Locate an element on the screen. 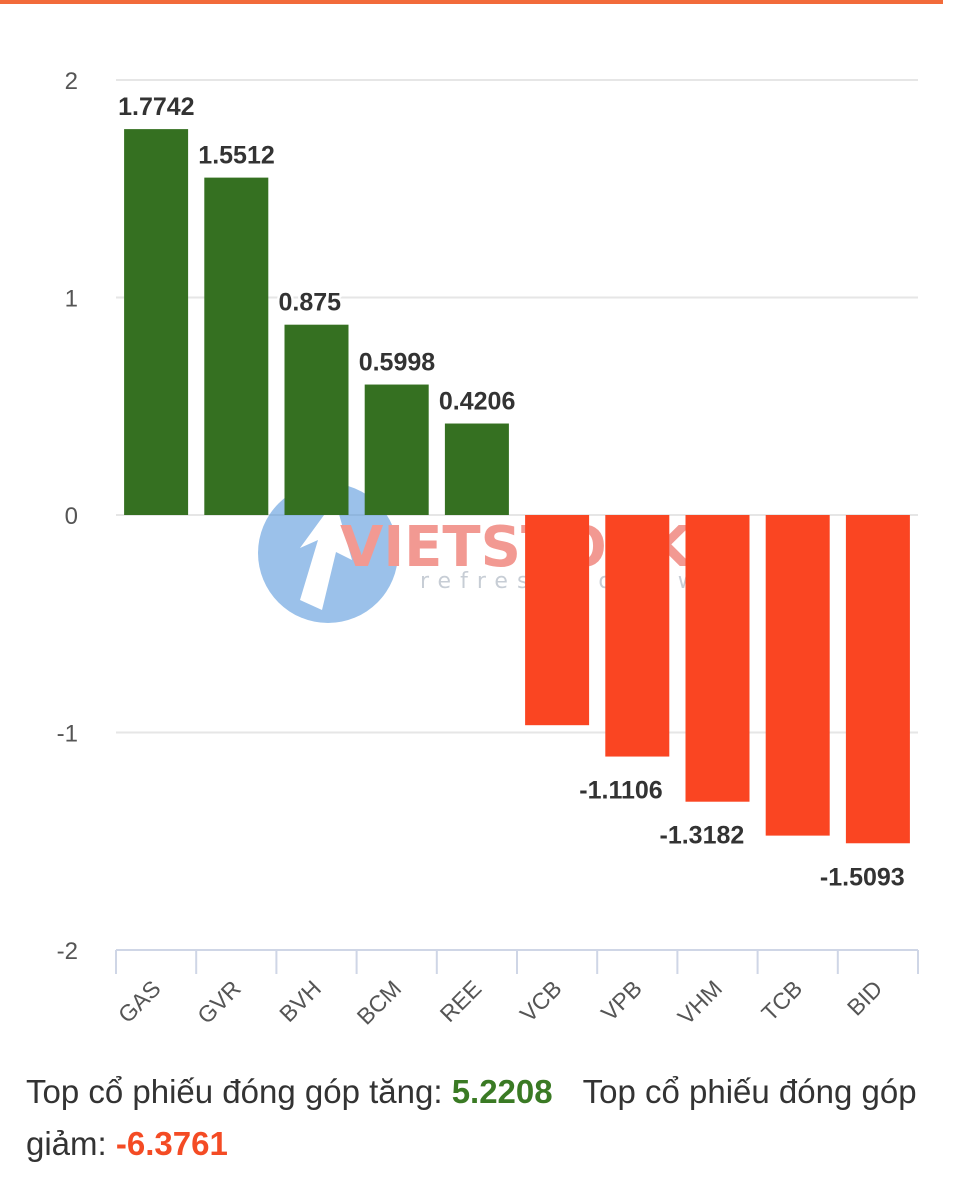 This screenshot has height=1200, width=970. y-tick-label: 0 is located at coordinates (71, 516).